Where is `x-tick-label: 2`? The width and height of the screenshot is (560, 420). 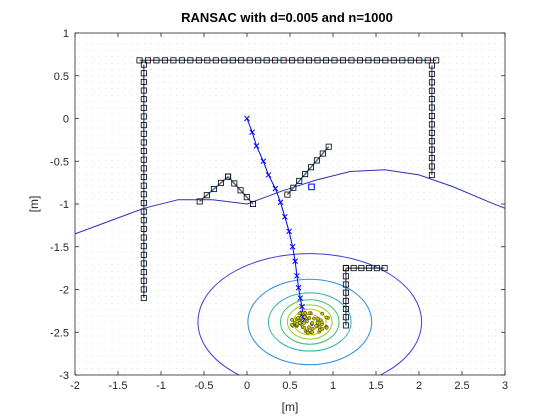 x-tick-label: 2 is located at coordinates (419, 386).